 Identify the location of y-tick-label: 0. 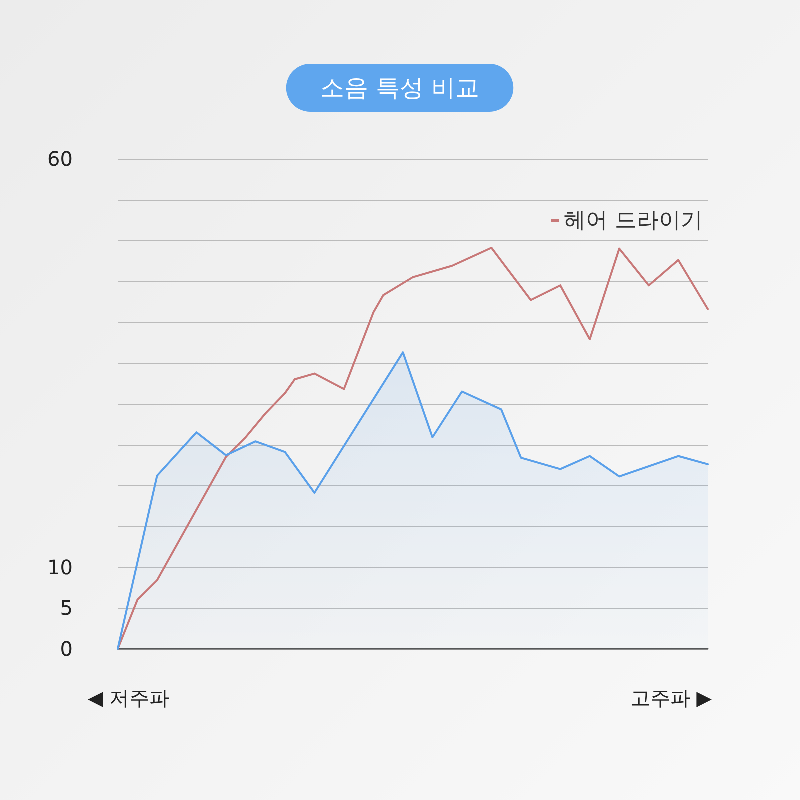
(66, 649).